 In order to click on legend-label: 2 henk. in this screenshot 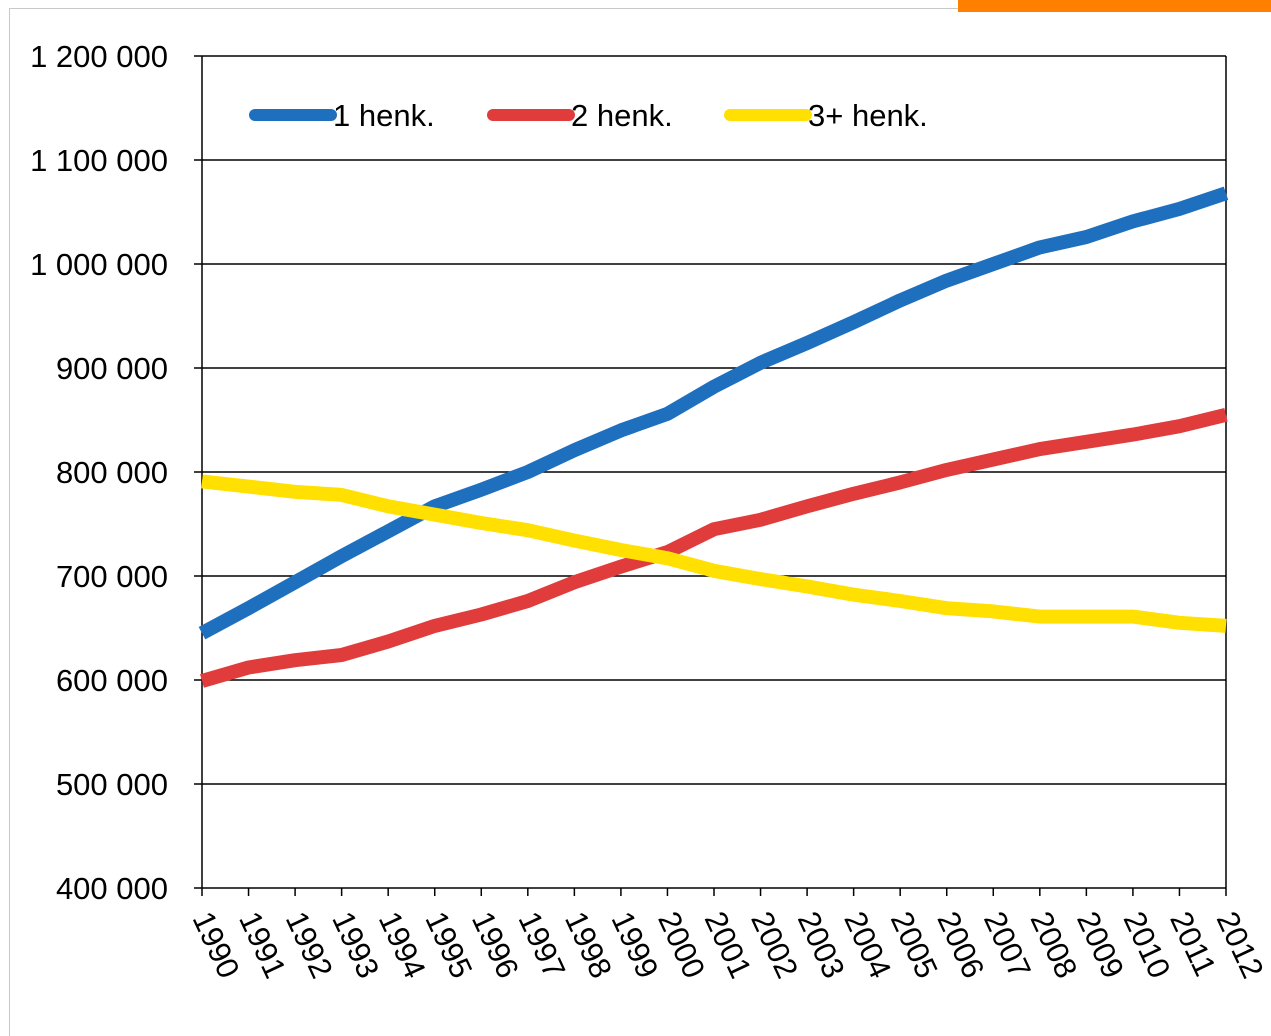, I will do `click(622, 115)`.